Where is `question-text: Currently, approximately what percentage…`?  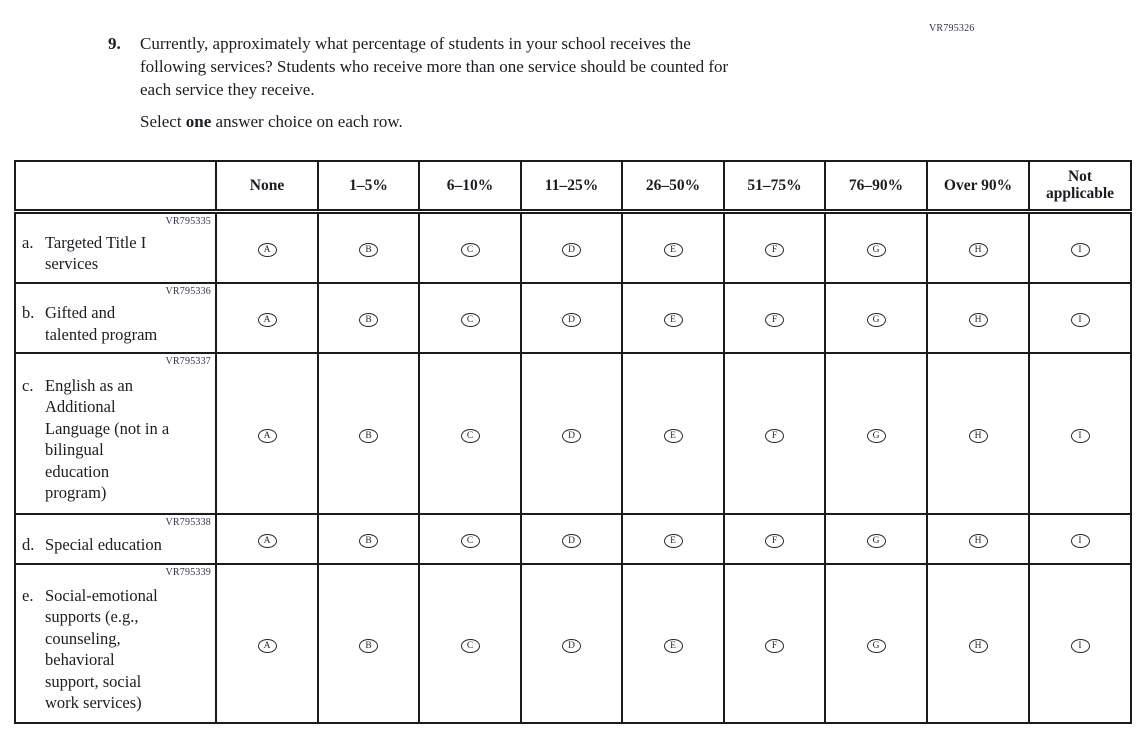
question-text: Currently, approximately what percentage… is located at coordinates (434, 66).